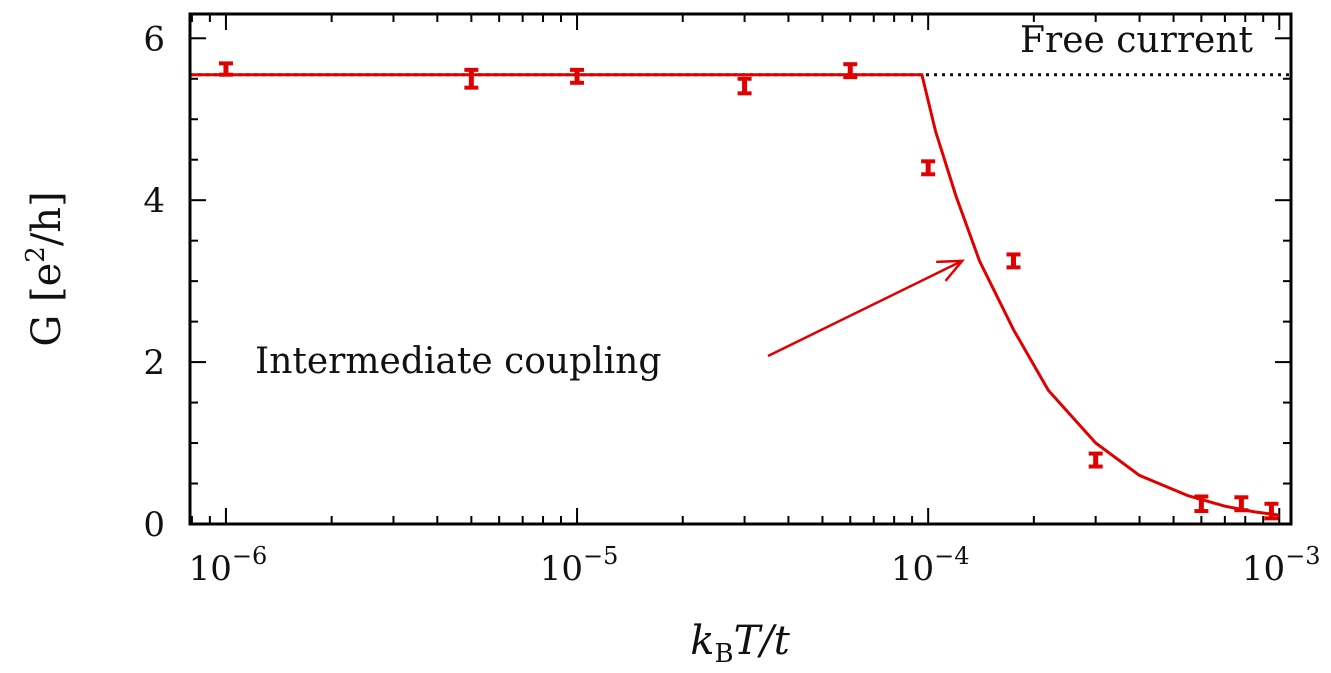 This screenshot has height=673, width=1331. I want to click on annotation-arrowhead, so click(950, 270).